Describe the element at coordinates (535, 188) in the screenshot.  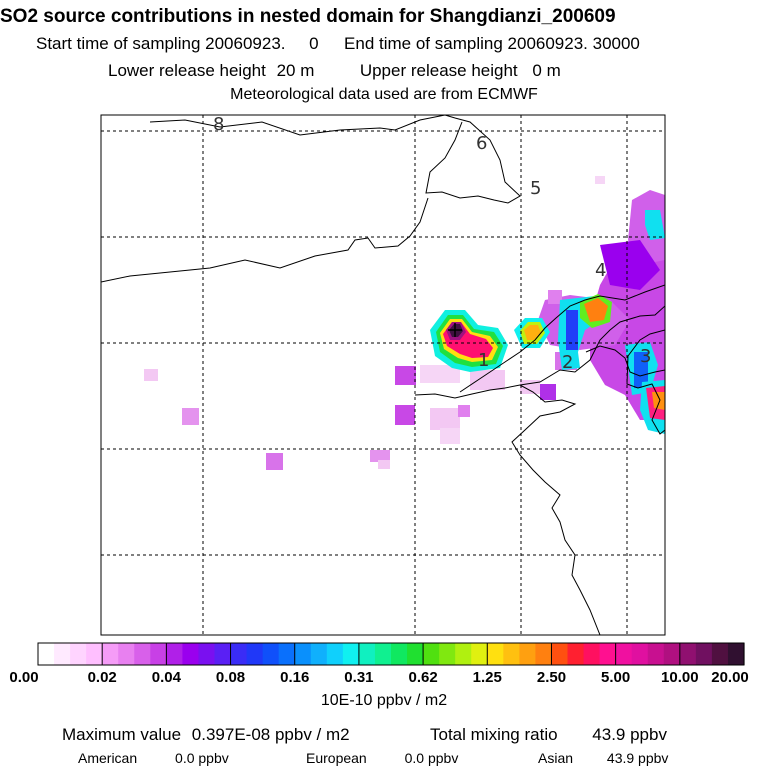
I see `contour-label-5: 5` at that location.